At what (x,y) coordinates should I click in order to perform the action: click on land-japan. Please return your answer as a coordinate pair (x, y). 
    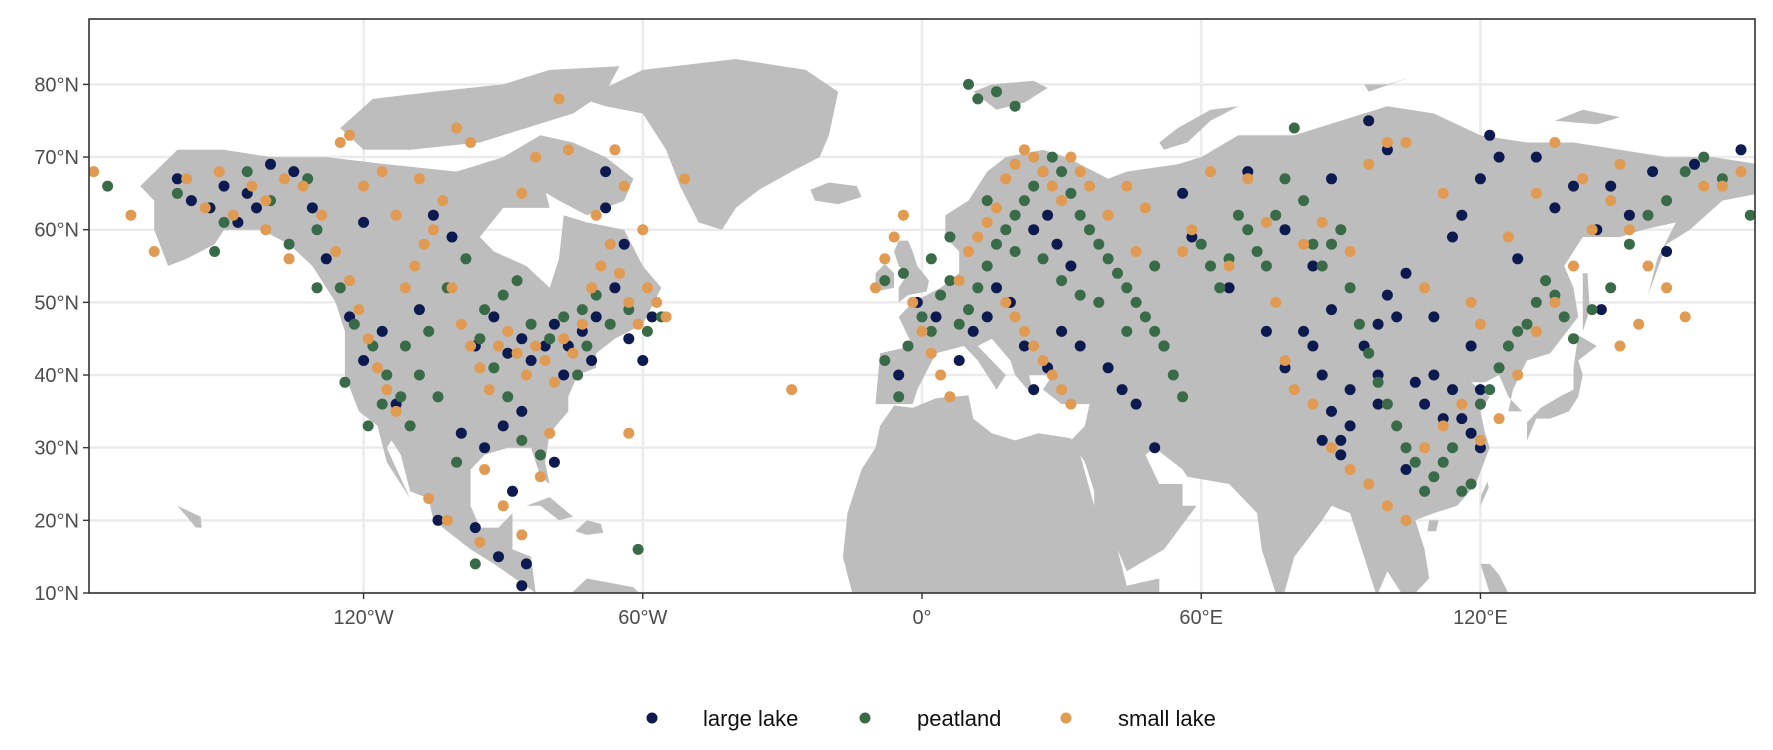
    Looking at the image, I should click on (1562, 388).